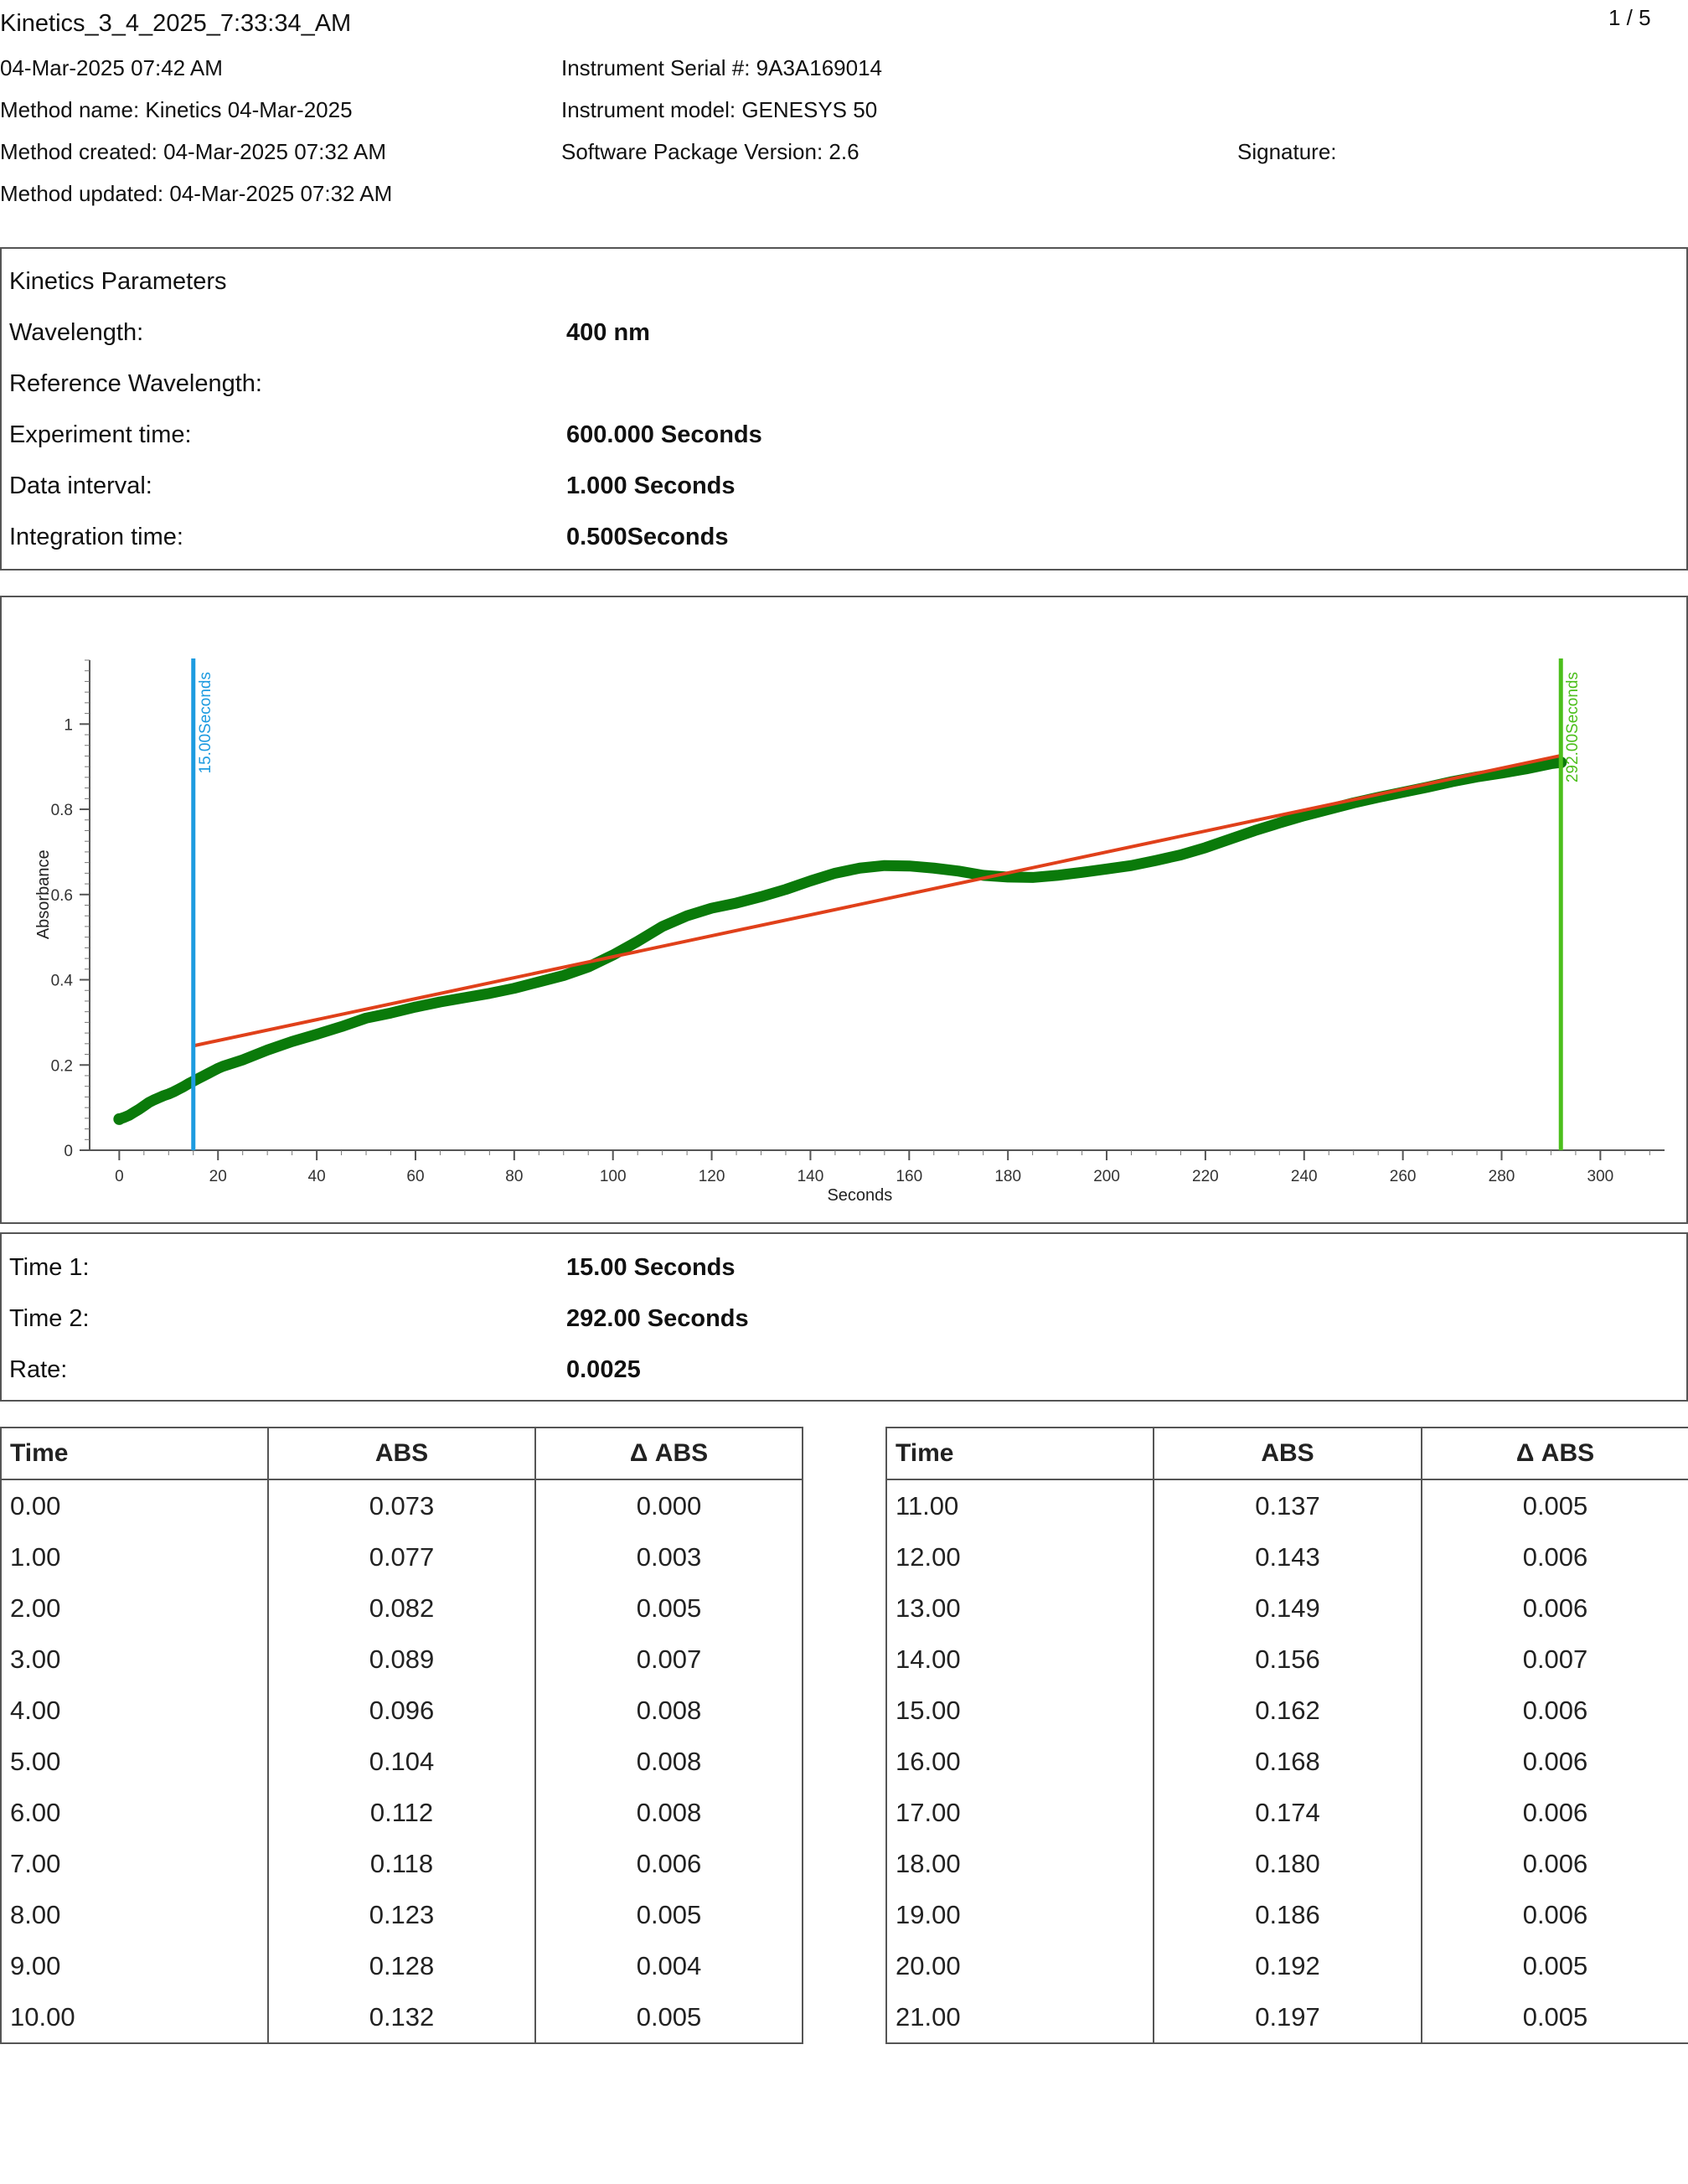  Describe the element at coordinates (68, 1151) in the screenshot. I see `y-tick-label: 0` at that location.